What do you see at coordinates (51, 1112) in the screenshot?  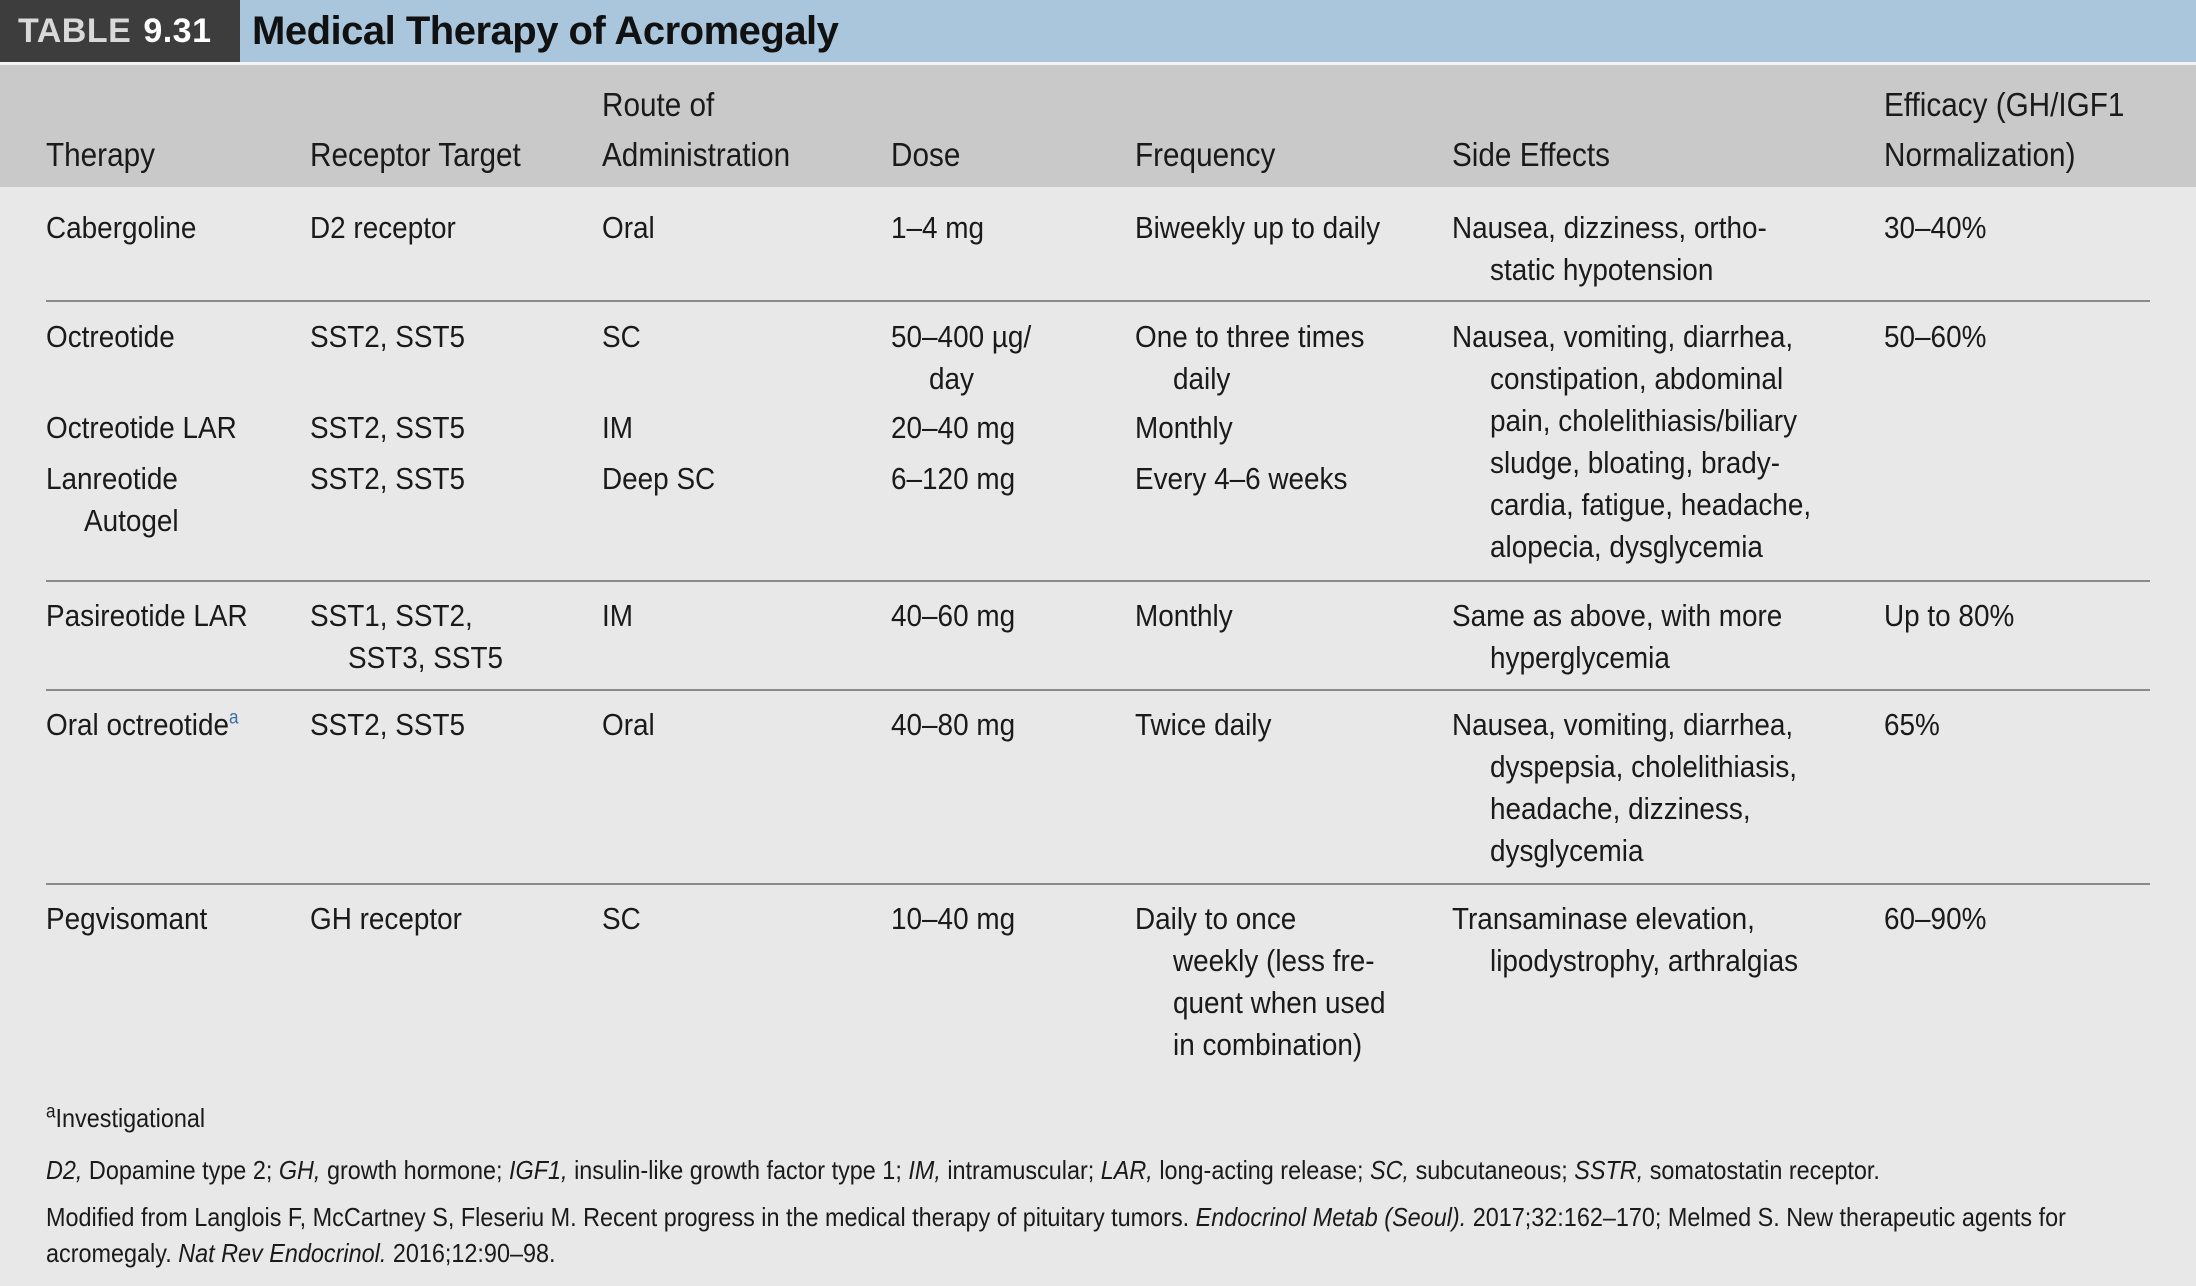 I see `footnote-mark: a` at bounding box center [51, 1112].